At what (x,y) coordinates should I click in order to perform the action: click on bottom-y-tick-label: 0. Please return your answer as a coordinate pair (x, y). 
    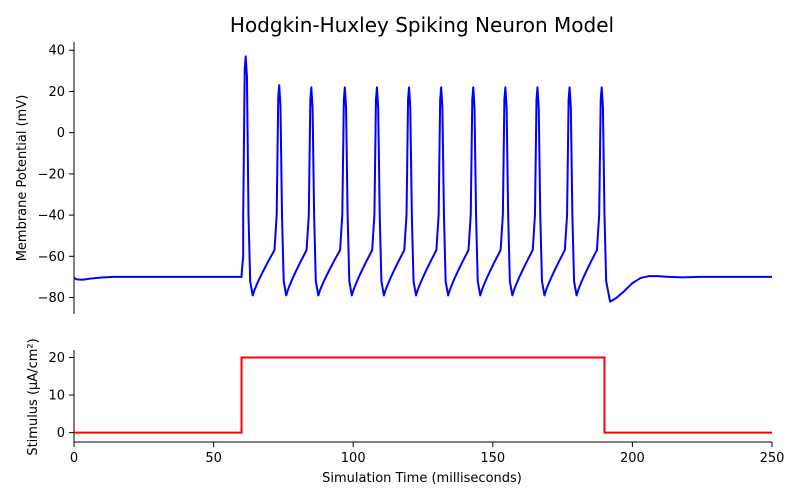
    Looking at the image, I should click on (61, 433).